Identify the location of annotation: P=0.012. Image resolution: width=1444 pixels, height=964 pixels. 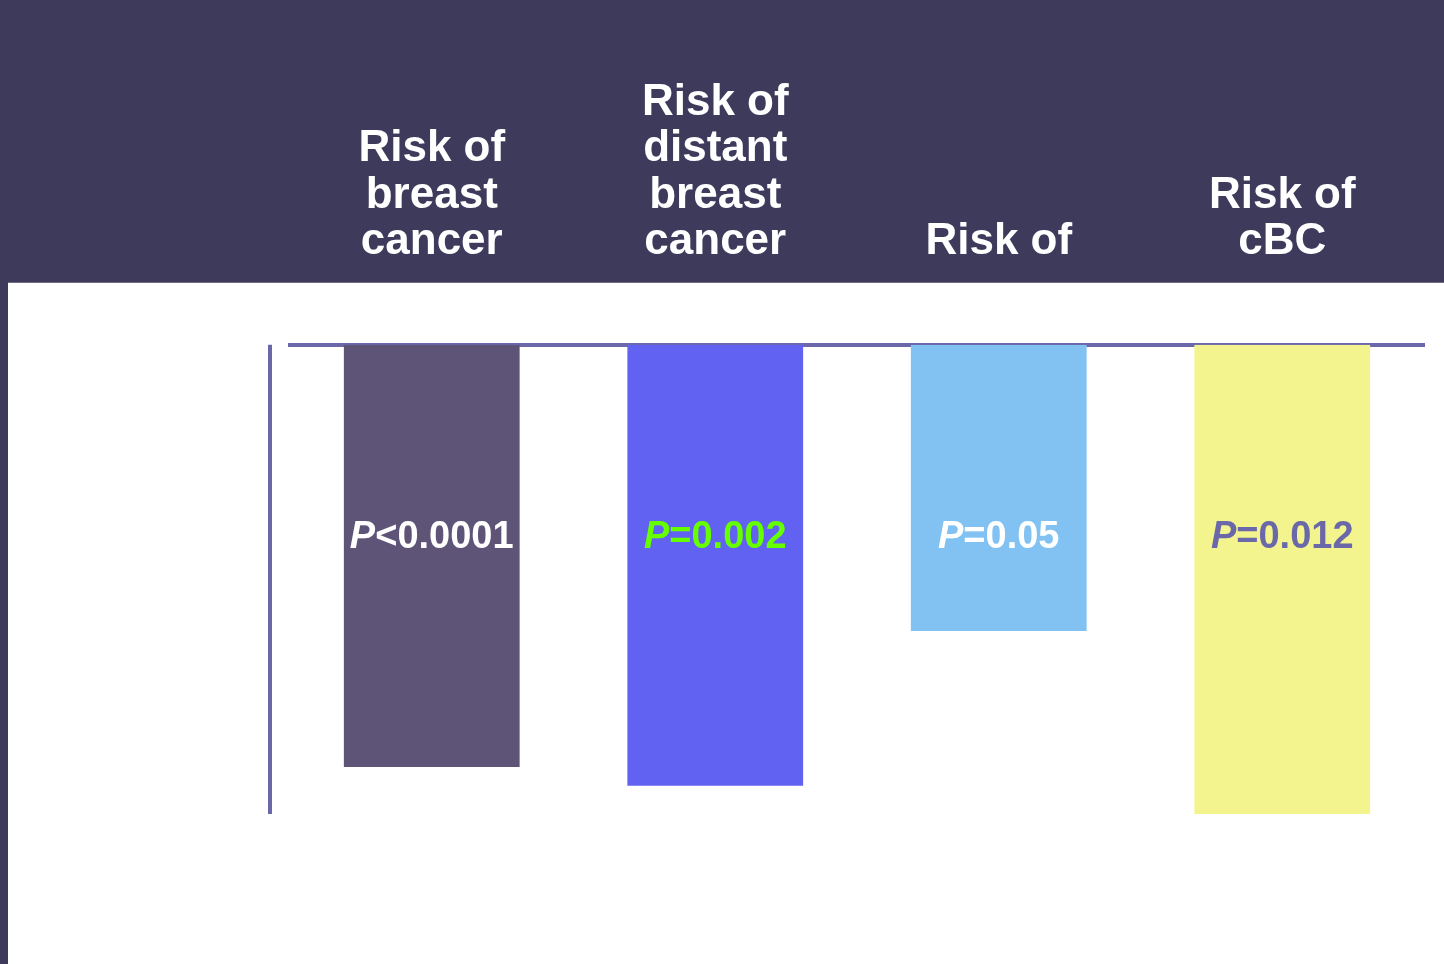
(1282, 534).